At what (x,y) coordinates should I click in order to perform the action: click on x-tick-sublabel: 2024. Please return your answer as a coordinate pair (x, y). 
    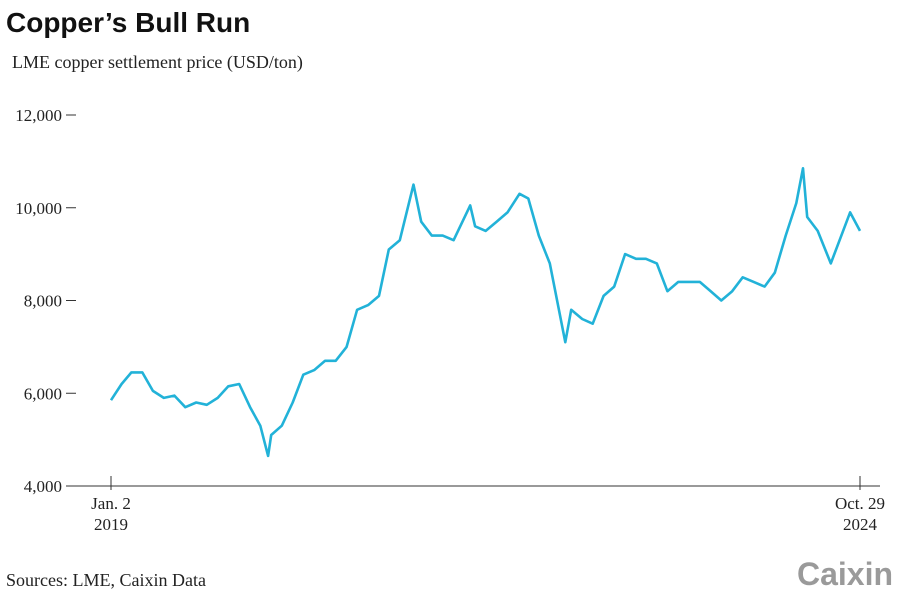
    Looking at the image, I should click on (860, 524).